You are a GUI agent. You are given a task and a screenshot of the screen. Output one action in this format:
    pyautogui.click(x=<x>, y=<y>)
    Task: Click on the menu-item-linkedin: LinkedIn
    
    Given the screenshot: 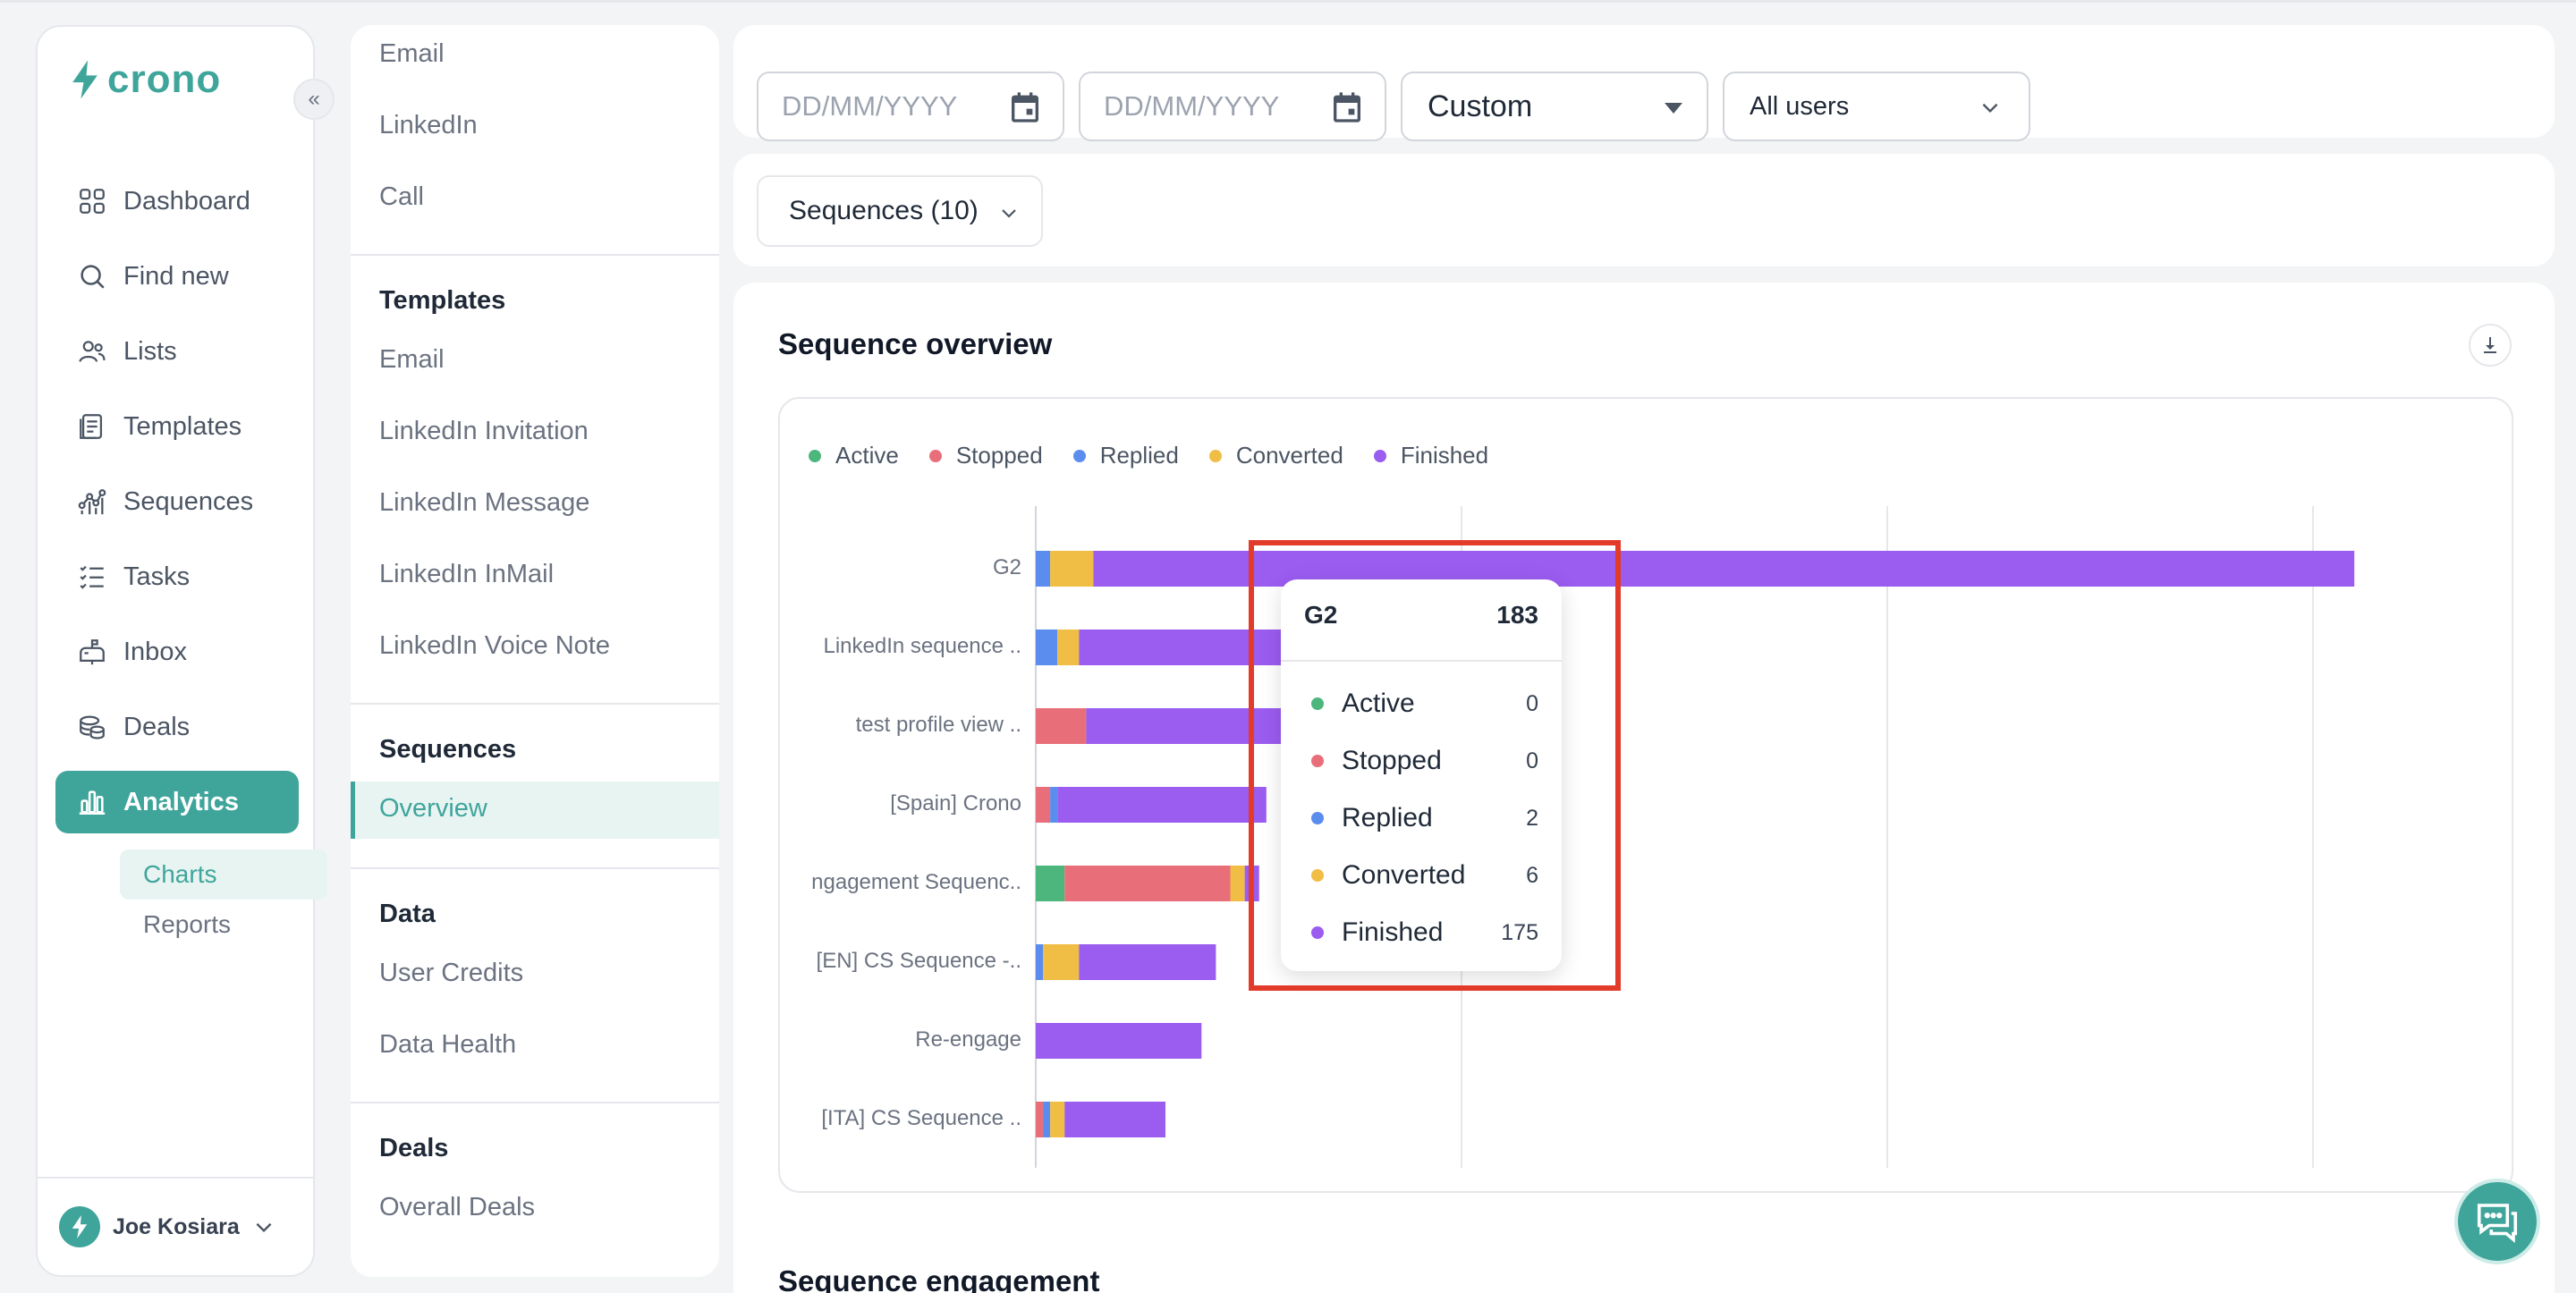 What is the action you would take?
    pyautogui.click(x=428, y=125)
    